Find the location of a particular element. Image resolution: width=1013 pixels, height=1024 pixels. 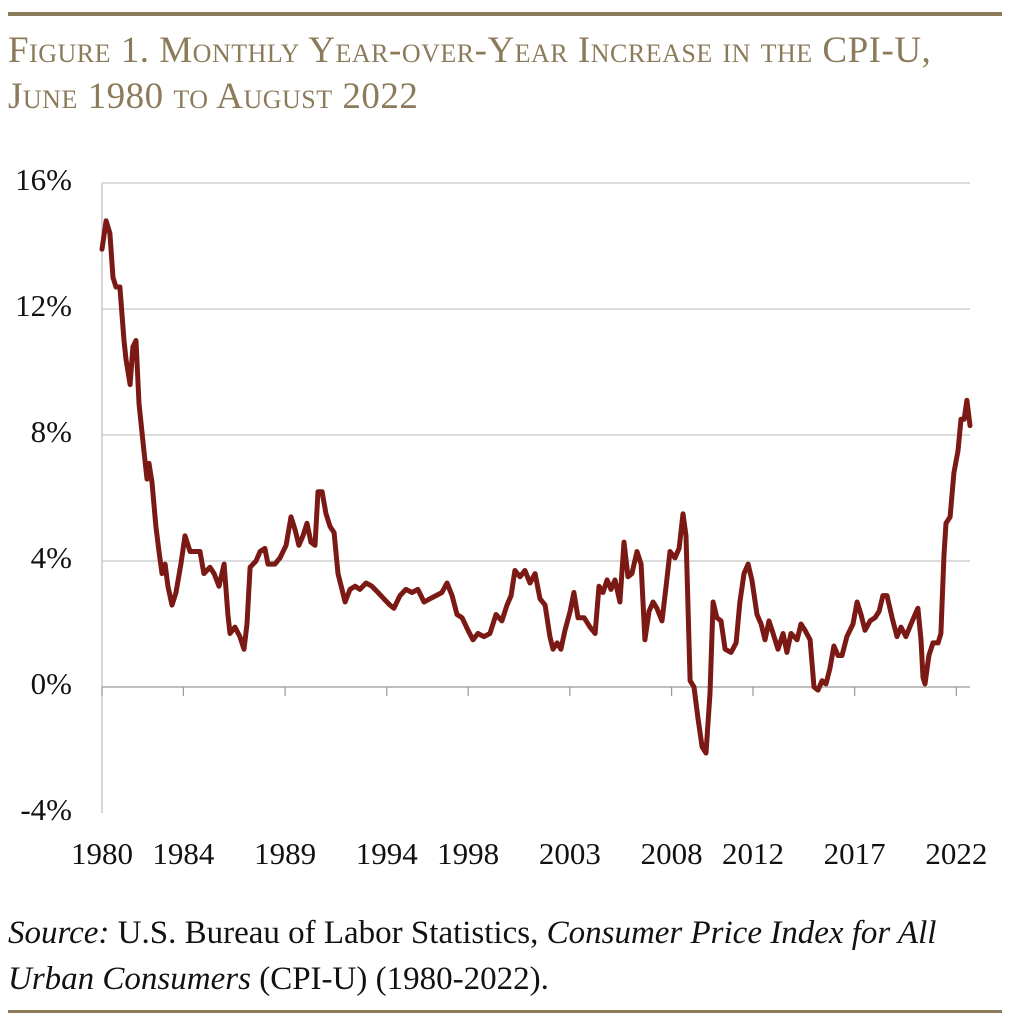

x-tick-label: 2017 is located at coordinates (855, 853).